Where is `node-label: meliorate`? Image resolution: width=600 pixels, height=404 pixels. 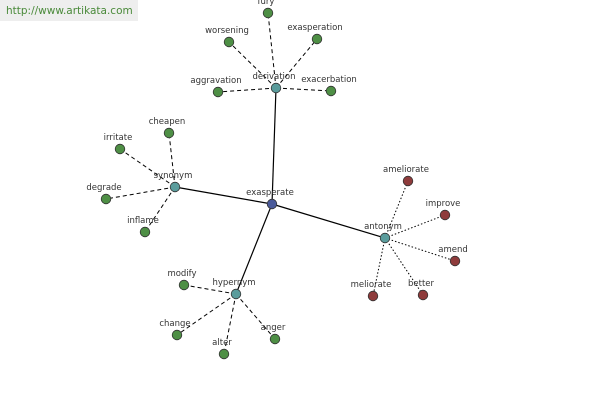
node-label: meliorate is located at coordinates (371, 285).